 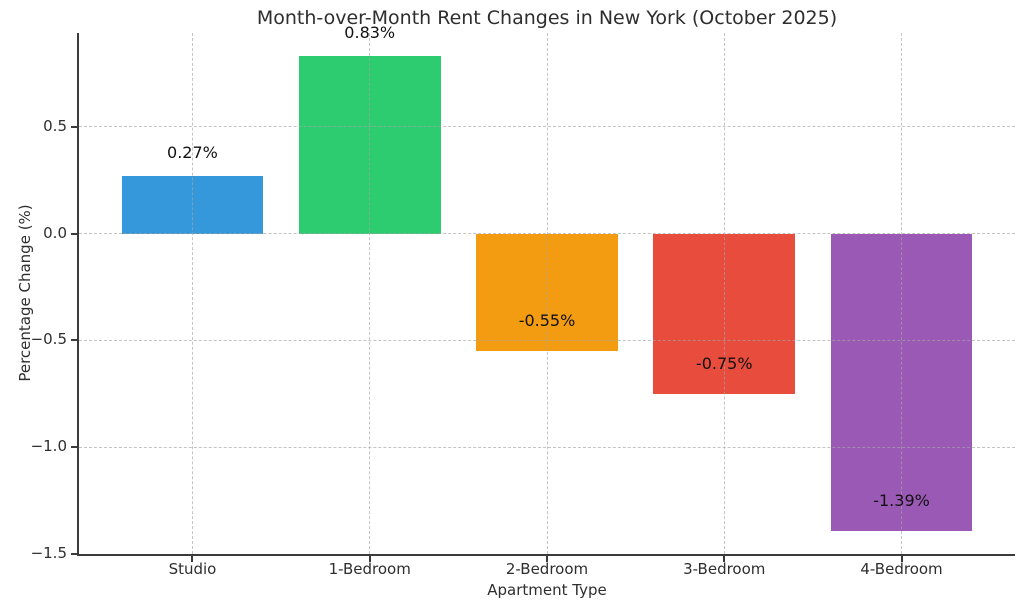 I want to click on x-tick-mark-3-bedroom, so click(x=724, y=559).